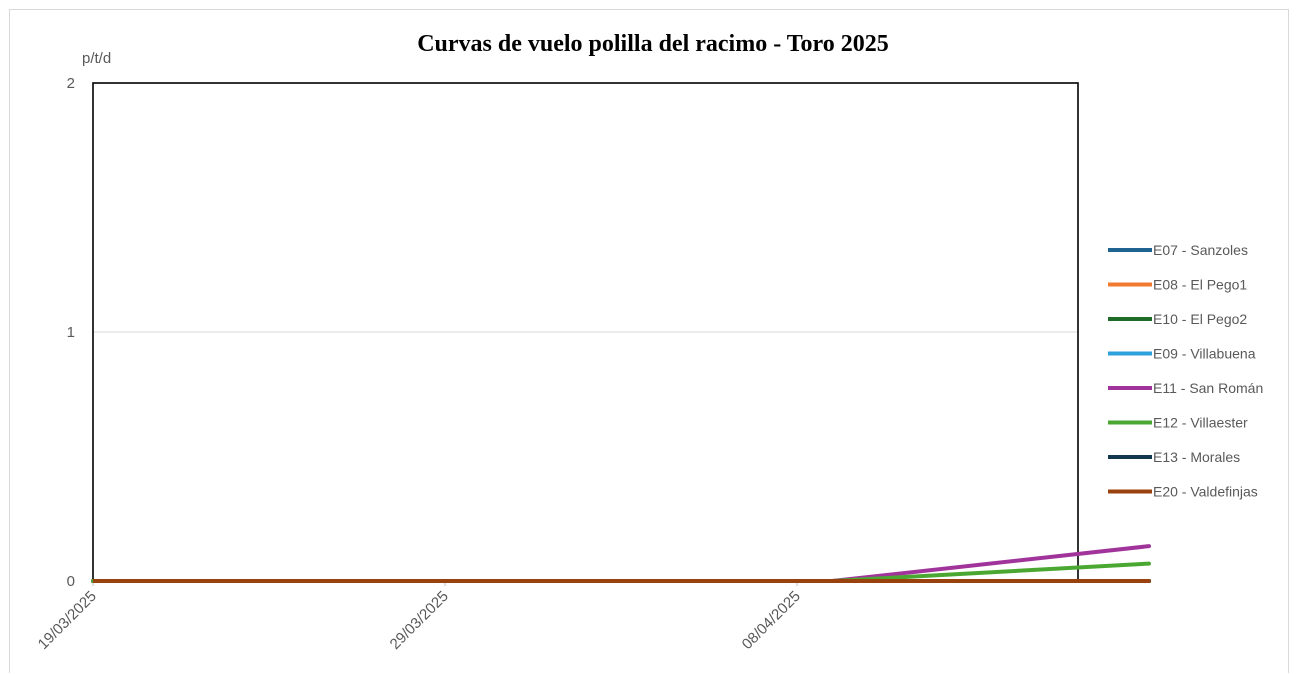 The width and height of the screenshot is (1297, 674). Describe the element at coordinates (1196, 457) in the screenshot. I see `legend-entry: E13 - Morales` at that location.